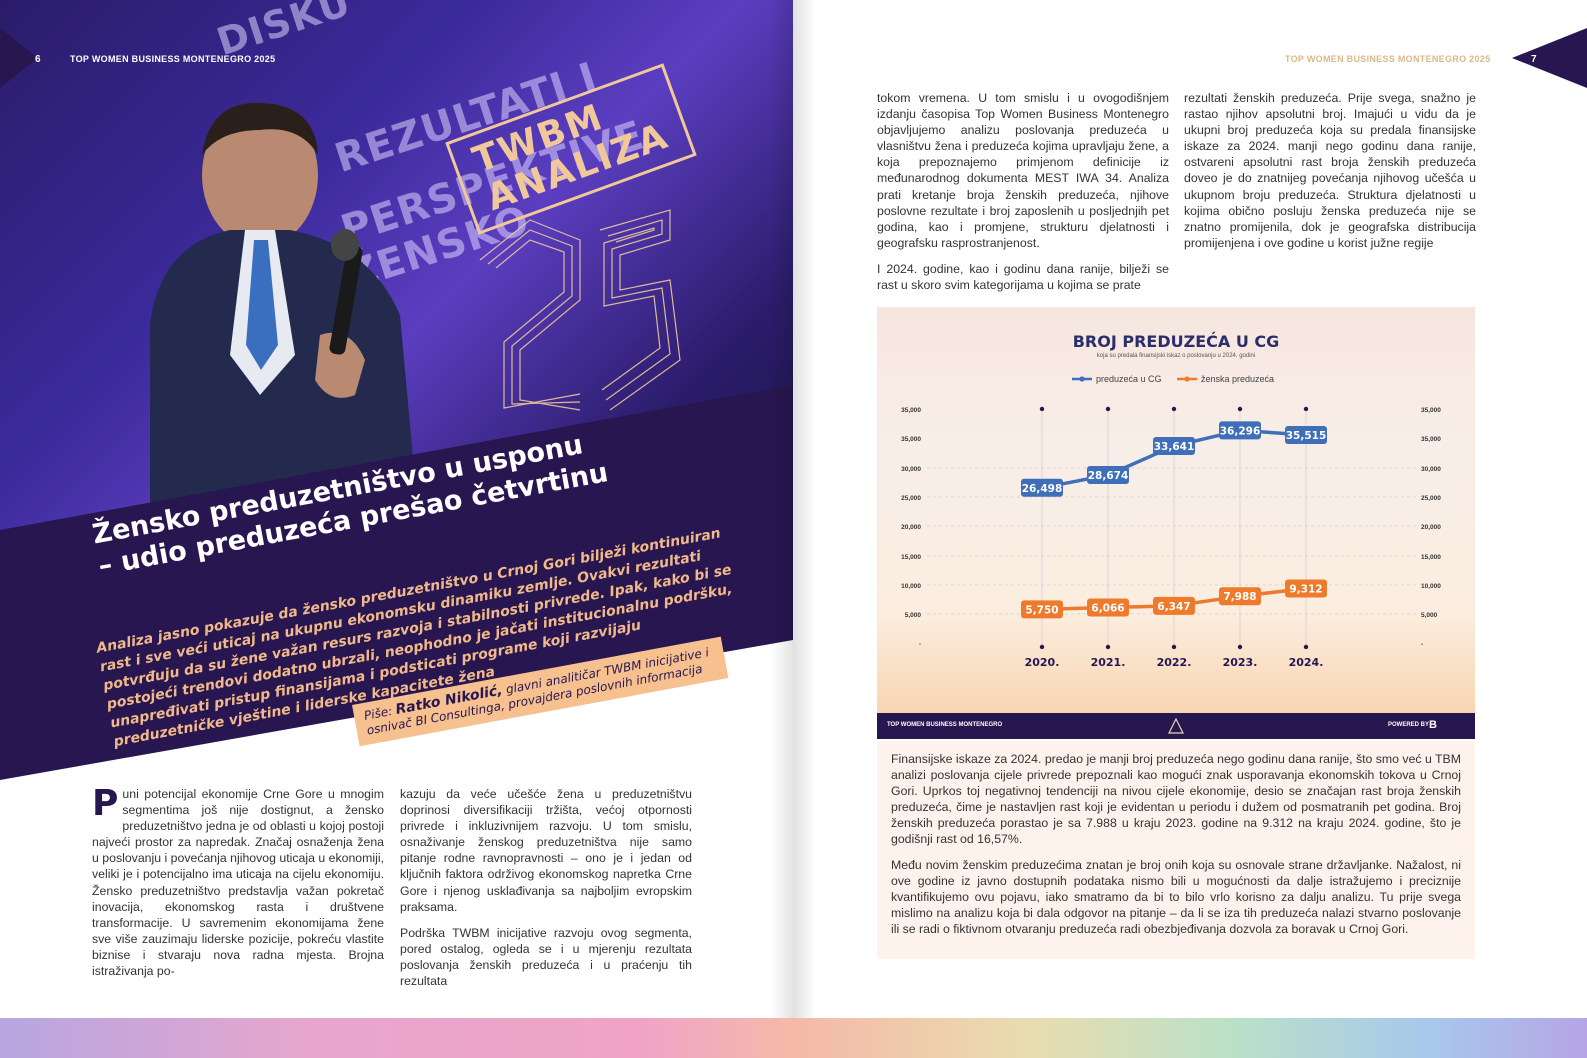 This screenshot has width=1587, height=1058. What do you see at coordinates (913, 615) in the screenshot?
I see `y-tick-label-left: 5,000` at bounding box center [913, 615].